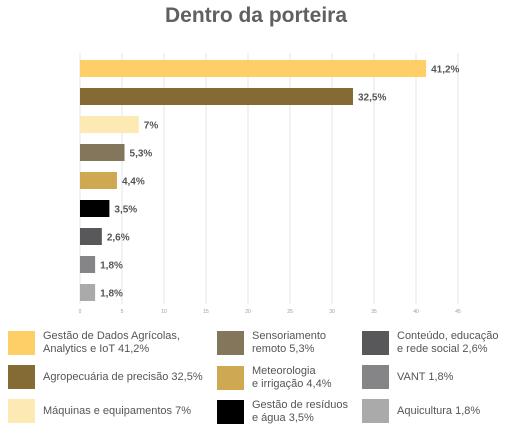  I want to click on legend-label: Máquinas e equipamentos 7%, so click(117, 410).